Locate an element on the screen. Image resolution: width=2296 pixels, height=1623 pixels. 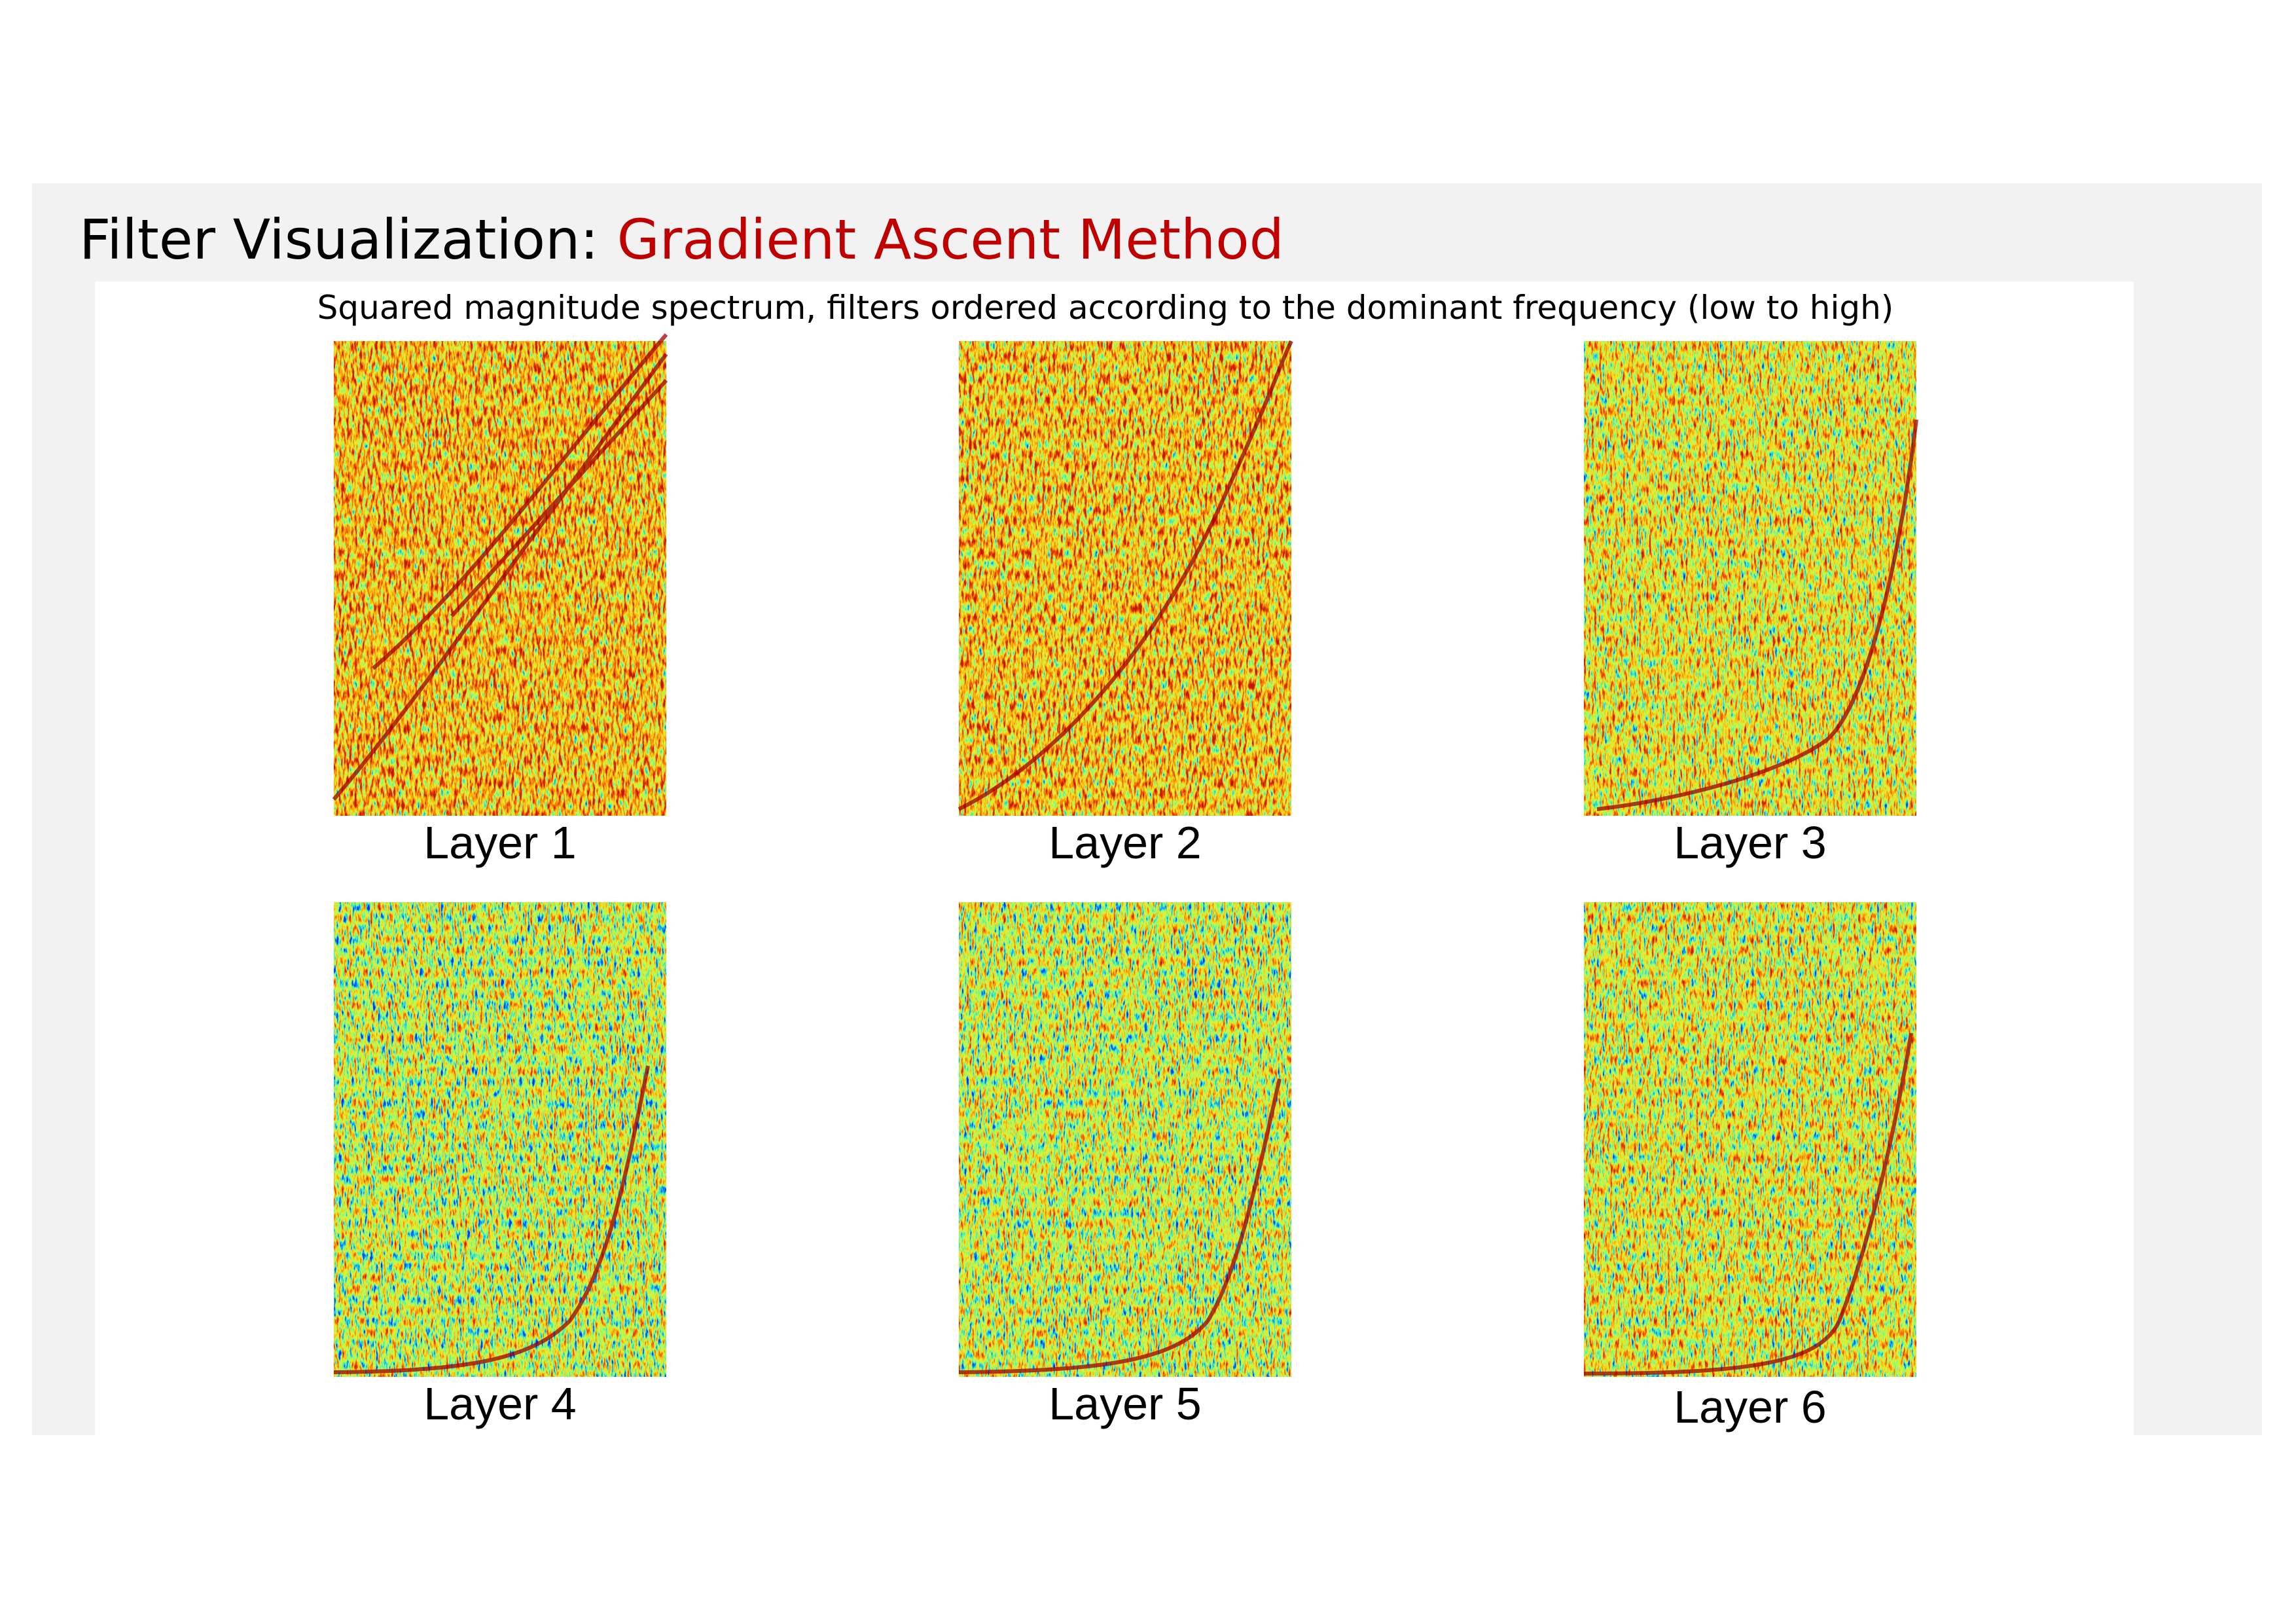
panel-label: Layer 2 is located at coordinates (1125, 842).